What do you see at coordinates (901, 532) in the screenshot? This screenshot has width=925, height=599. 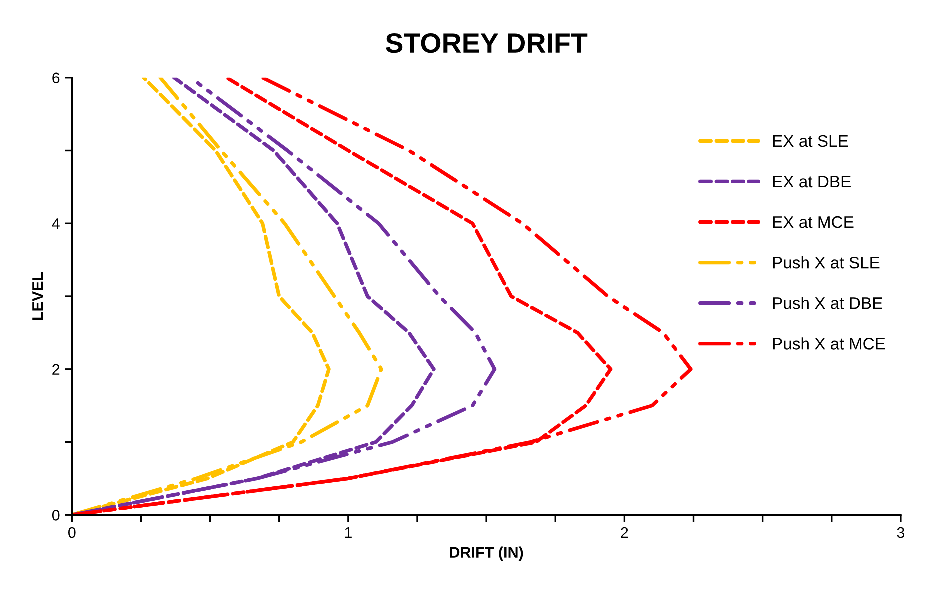 I see `x-tick-label: 3` at bounding box center [901, 532].